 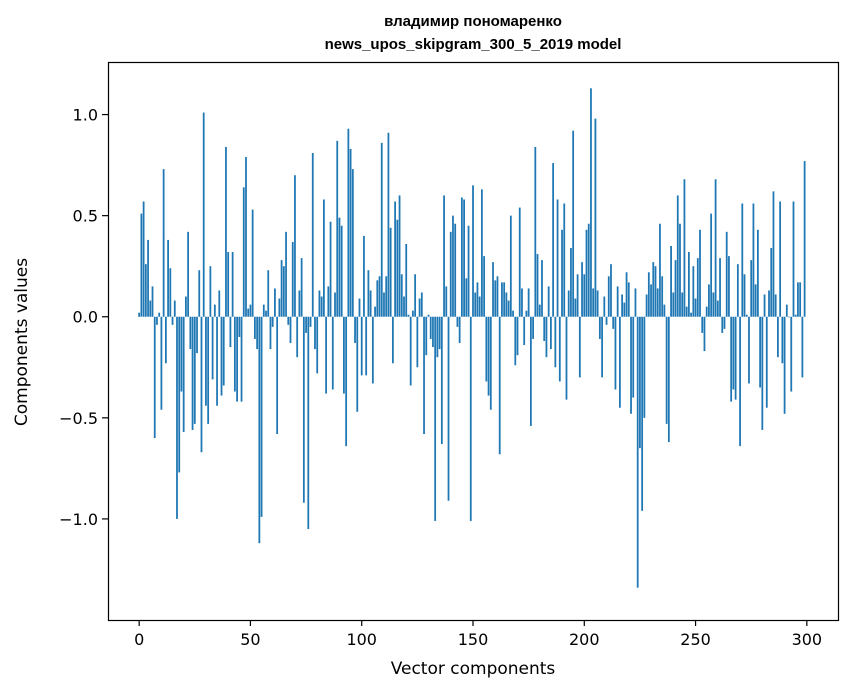 What do you see at coordinates (78, 418) in the screenshot?
I see `y-tick-label: −0.5` at bounding box center [78, 418].